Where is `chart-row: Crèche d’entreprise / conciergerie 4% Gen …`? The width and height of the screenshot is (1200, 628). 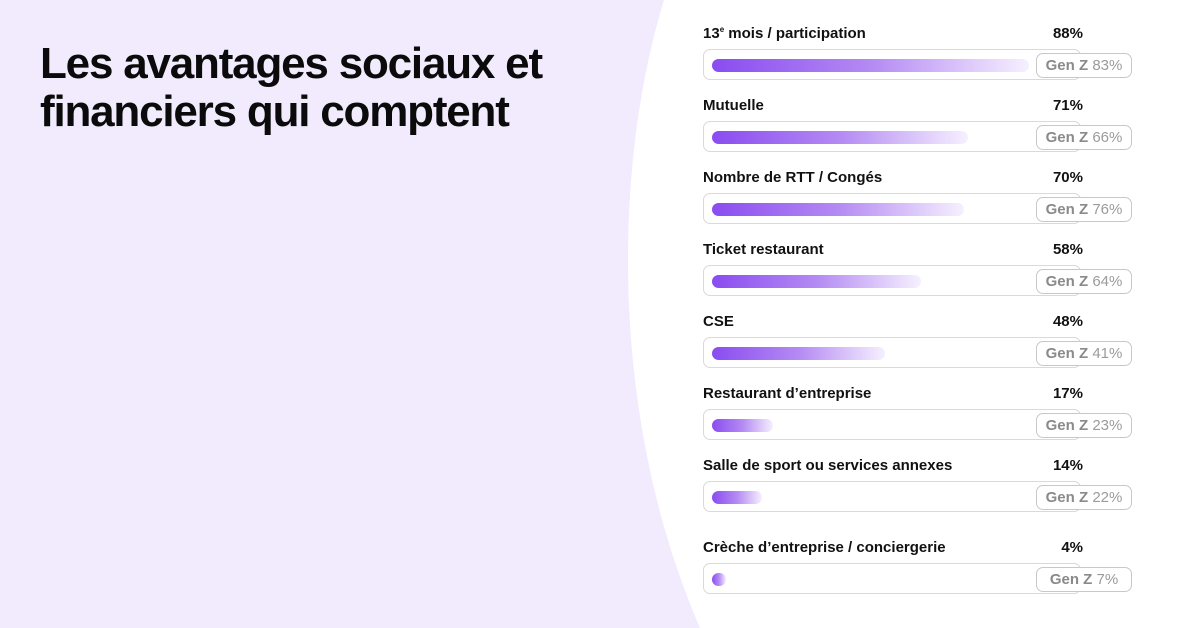 chart-row: Crèche d’entreprise / conciergerie 4% Gen … is located at coordinates (923, 571).